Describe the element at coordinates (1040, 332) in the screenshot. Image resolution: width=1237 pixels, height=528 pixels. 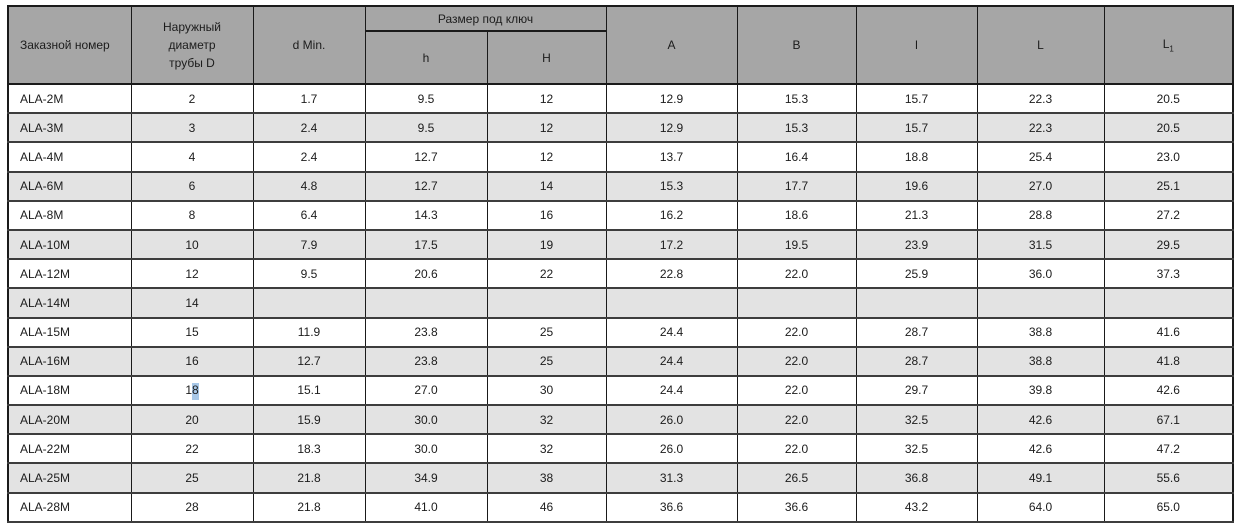
I see `value-cell: 38.8` at that location.